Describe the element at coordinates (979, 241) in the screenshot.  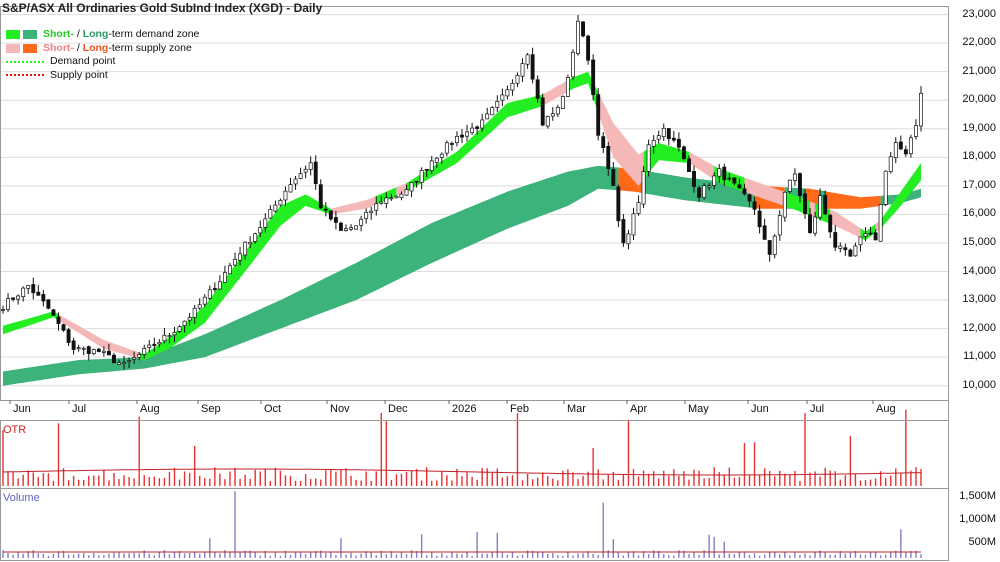
I see `y-tick-label: 15,000` at that location.